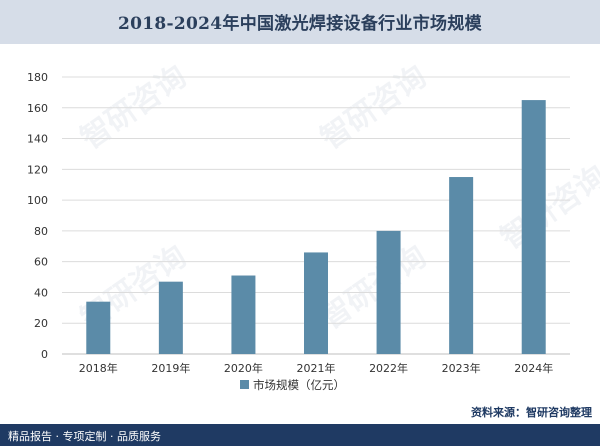  I want to click on footer-bar: 精品报告 · 专项定制 · 品质服务, so click(300, 435).